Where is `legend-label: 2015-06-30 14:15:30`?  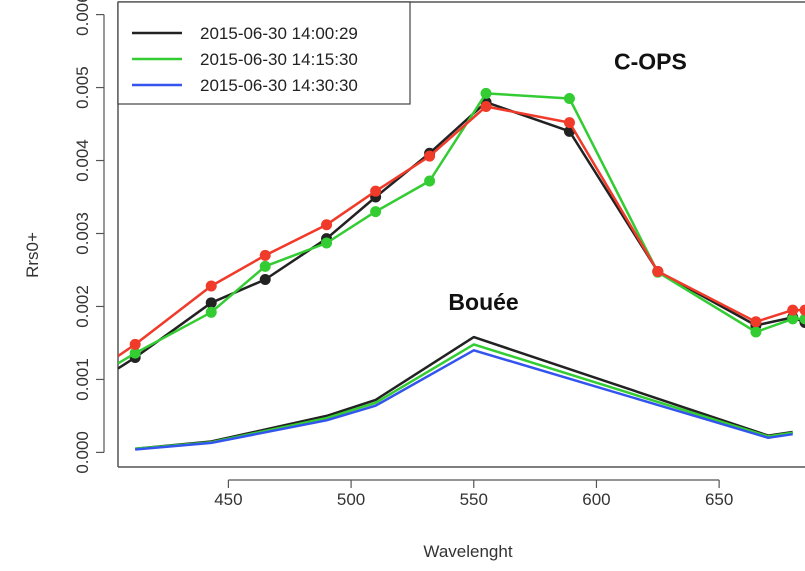 legend-label: 2015-06-30 14:15:30 is located at coordinates (279, 59).